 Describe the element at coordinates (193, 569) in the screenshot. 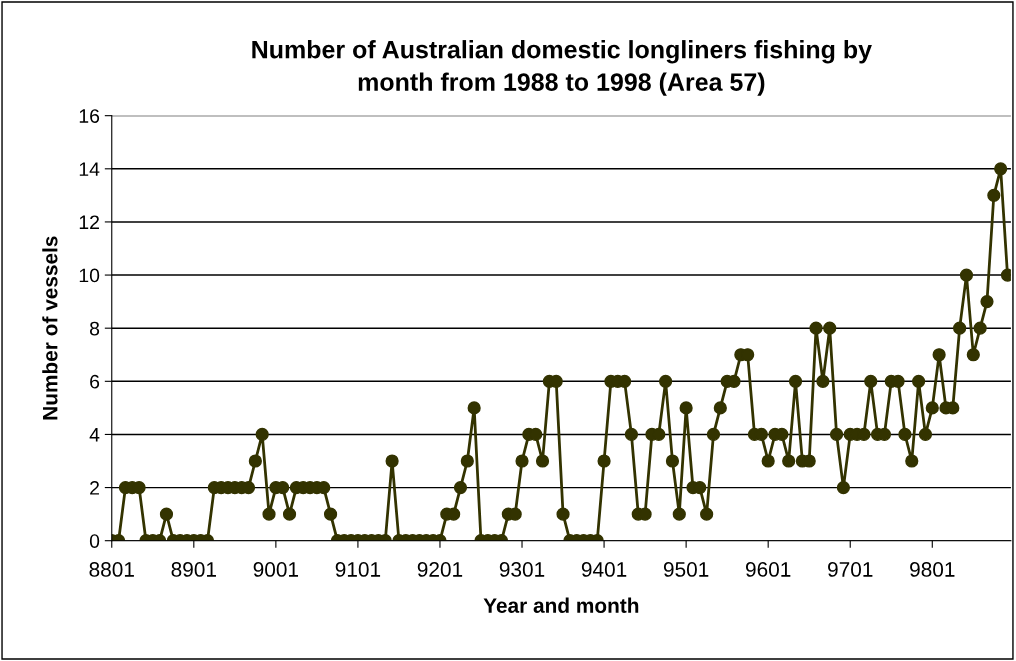

I see `x-tick-label: 8901` at that location.